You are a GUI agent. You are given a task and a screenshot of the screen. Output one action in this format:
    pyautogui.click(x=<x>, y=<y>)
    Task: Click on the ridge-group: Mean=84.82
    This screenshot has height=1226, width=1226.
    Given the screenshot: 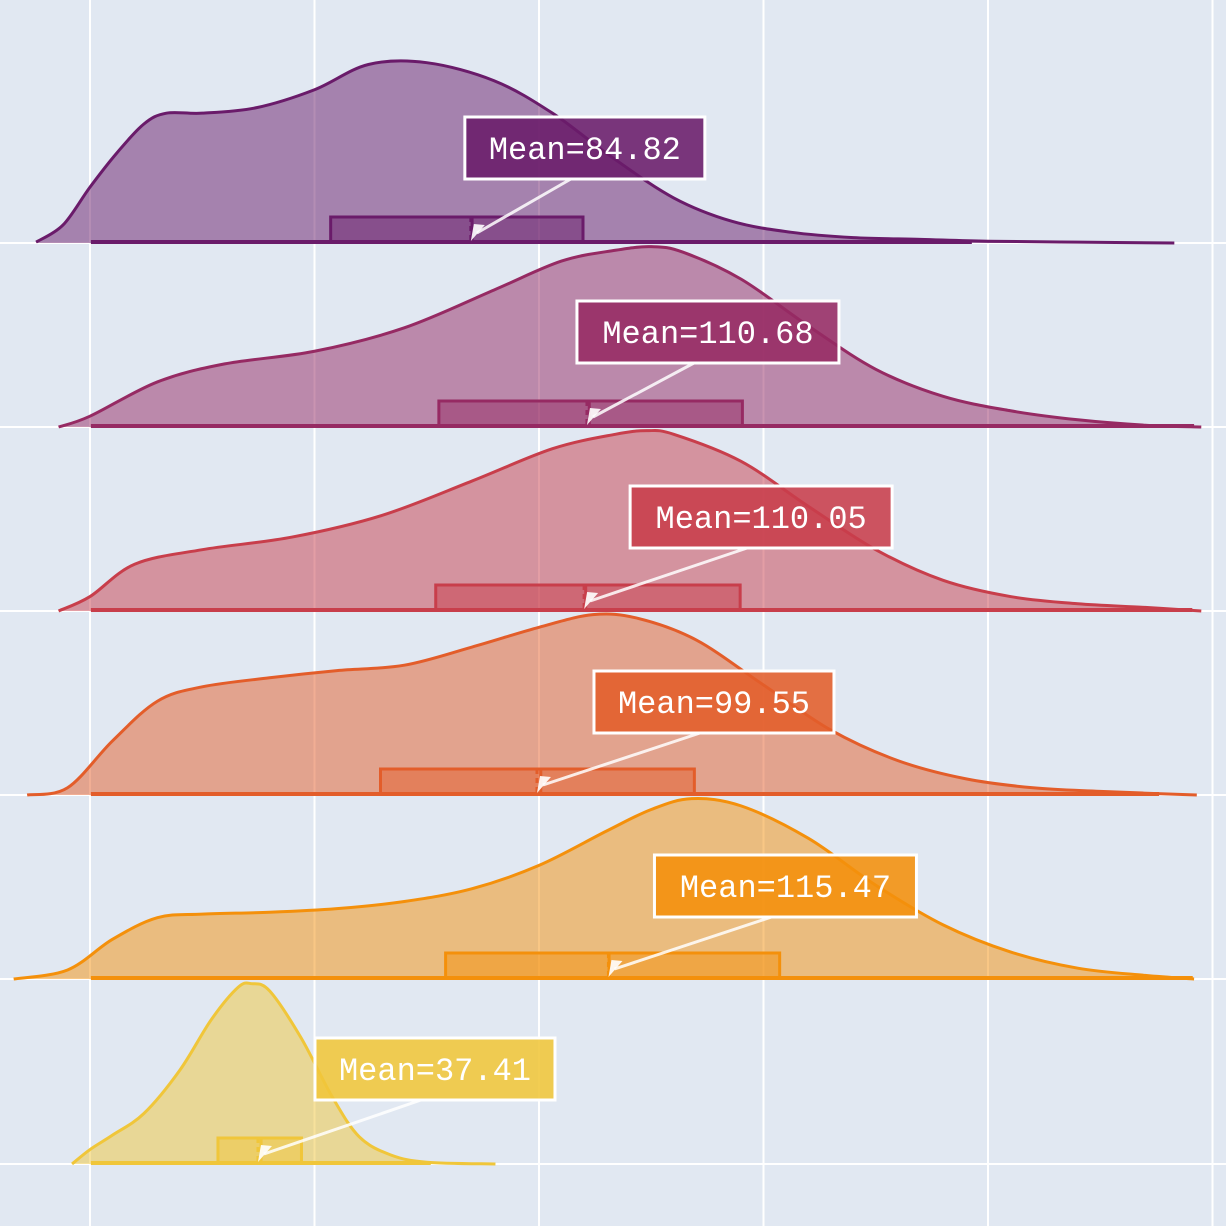 What is the action you would take?
    pyautogui.click(x=605, y=152)
    